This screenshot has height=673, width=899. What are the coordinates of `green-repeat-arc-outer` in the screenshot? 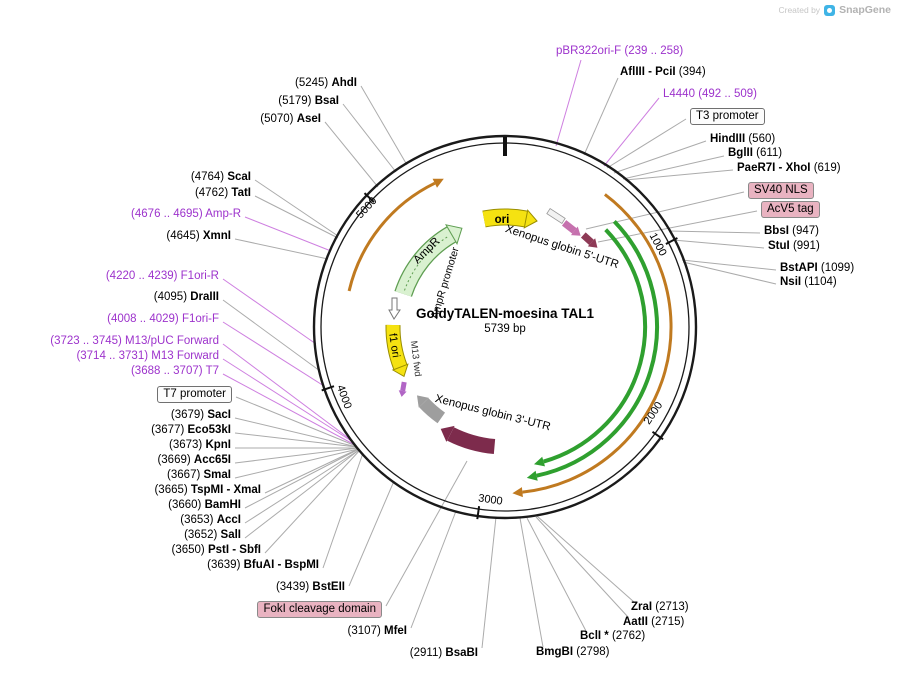 It's located at (592, 350).